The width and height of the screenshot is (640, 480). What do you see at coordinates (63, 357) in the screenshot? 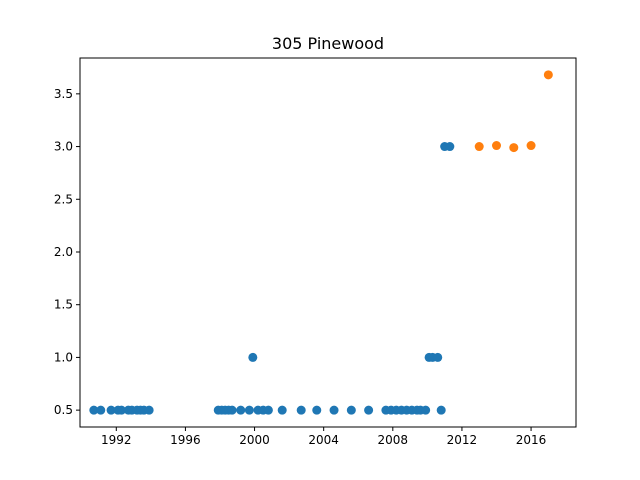
I see `y-tick-label: 1.0` at bounding box center [63, 357].